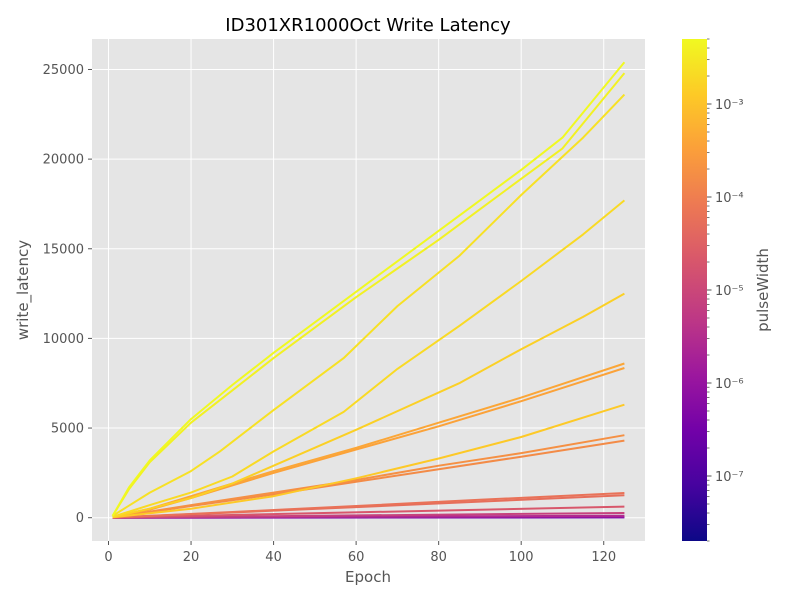 This screenshot has width=800, height=600. Describe the element at coordinates (63, 249) in the screenshot. I see `y-tick-label: 15000` at that location.